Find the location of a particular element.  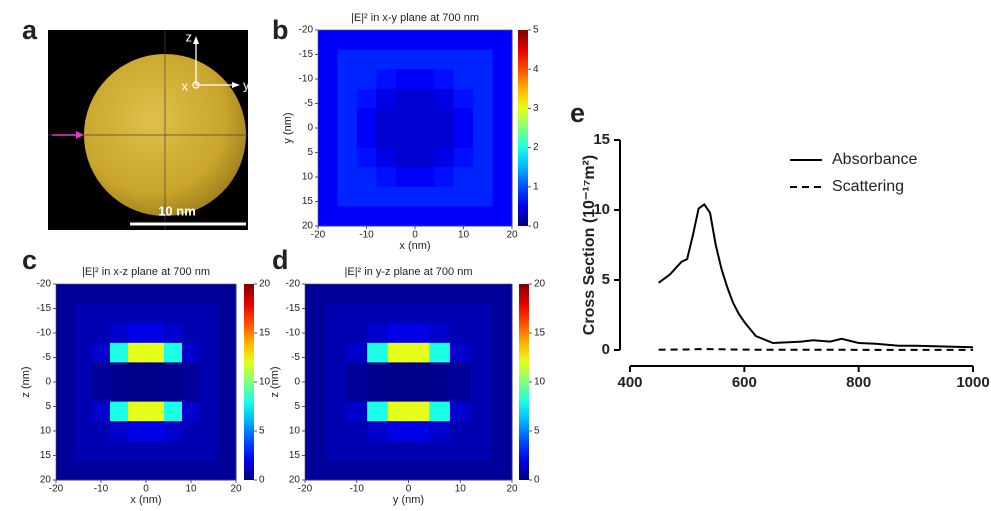

scale-bar-label: 10 nm is located at coordinates (177, 210).